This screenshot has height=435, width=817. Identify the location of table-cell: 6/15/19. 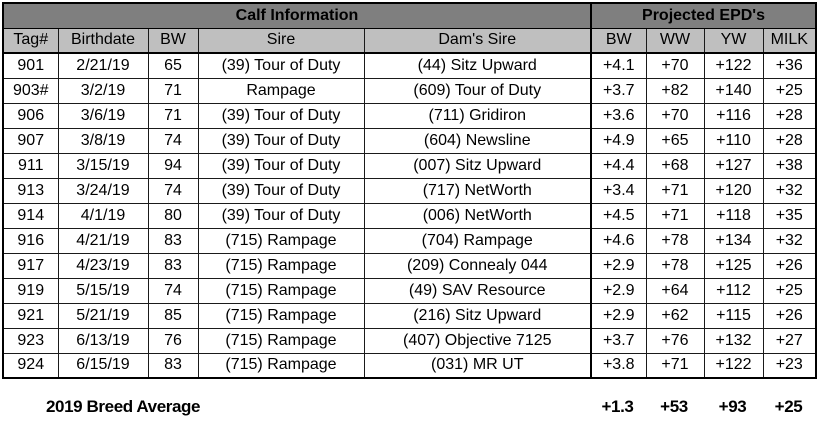
(103, 365).